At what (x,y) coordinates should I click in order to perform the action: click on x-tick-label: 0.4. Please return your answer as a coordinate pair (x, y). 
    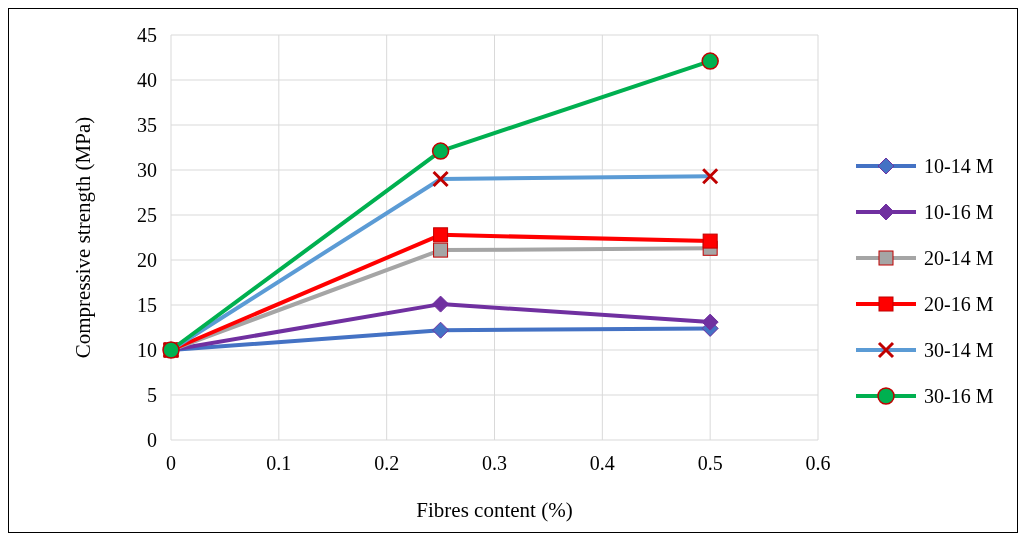
    Looking at the image, I should click on (602, 463).